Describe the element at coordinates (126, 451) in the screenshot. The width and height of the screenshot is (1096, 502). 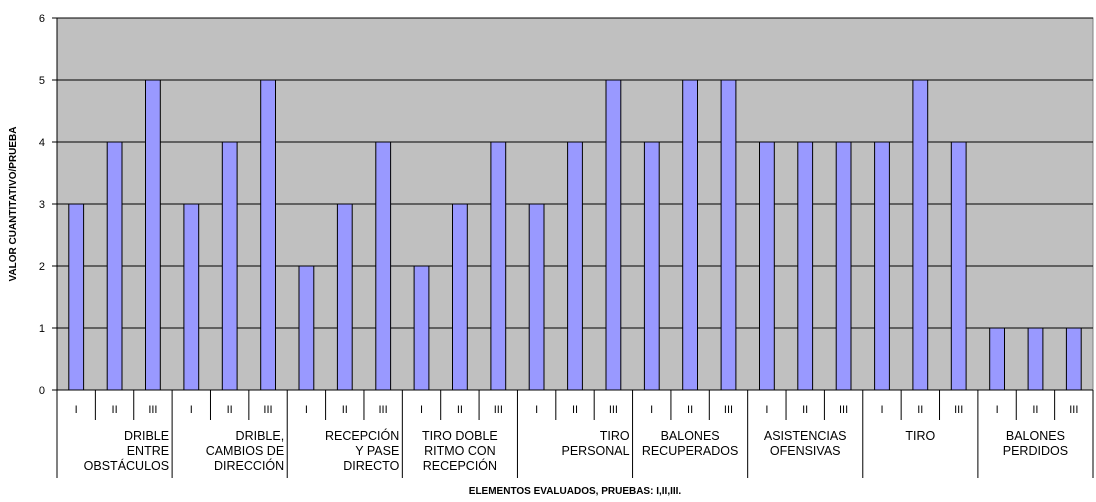
I see `category-label: DRIBLE ENTRE OBSTÁCULOS` at that location.